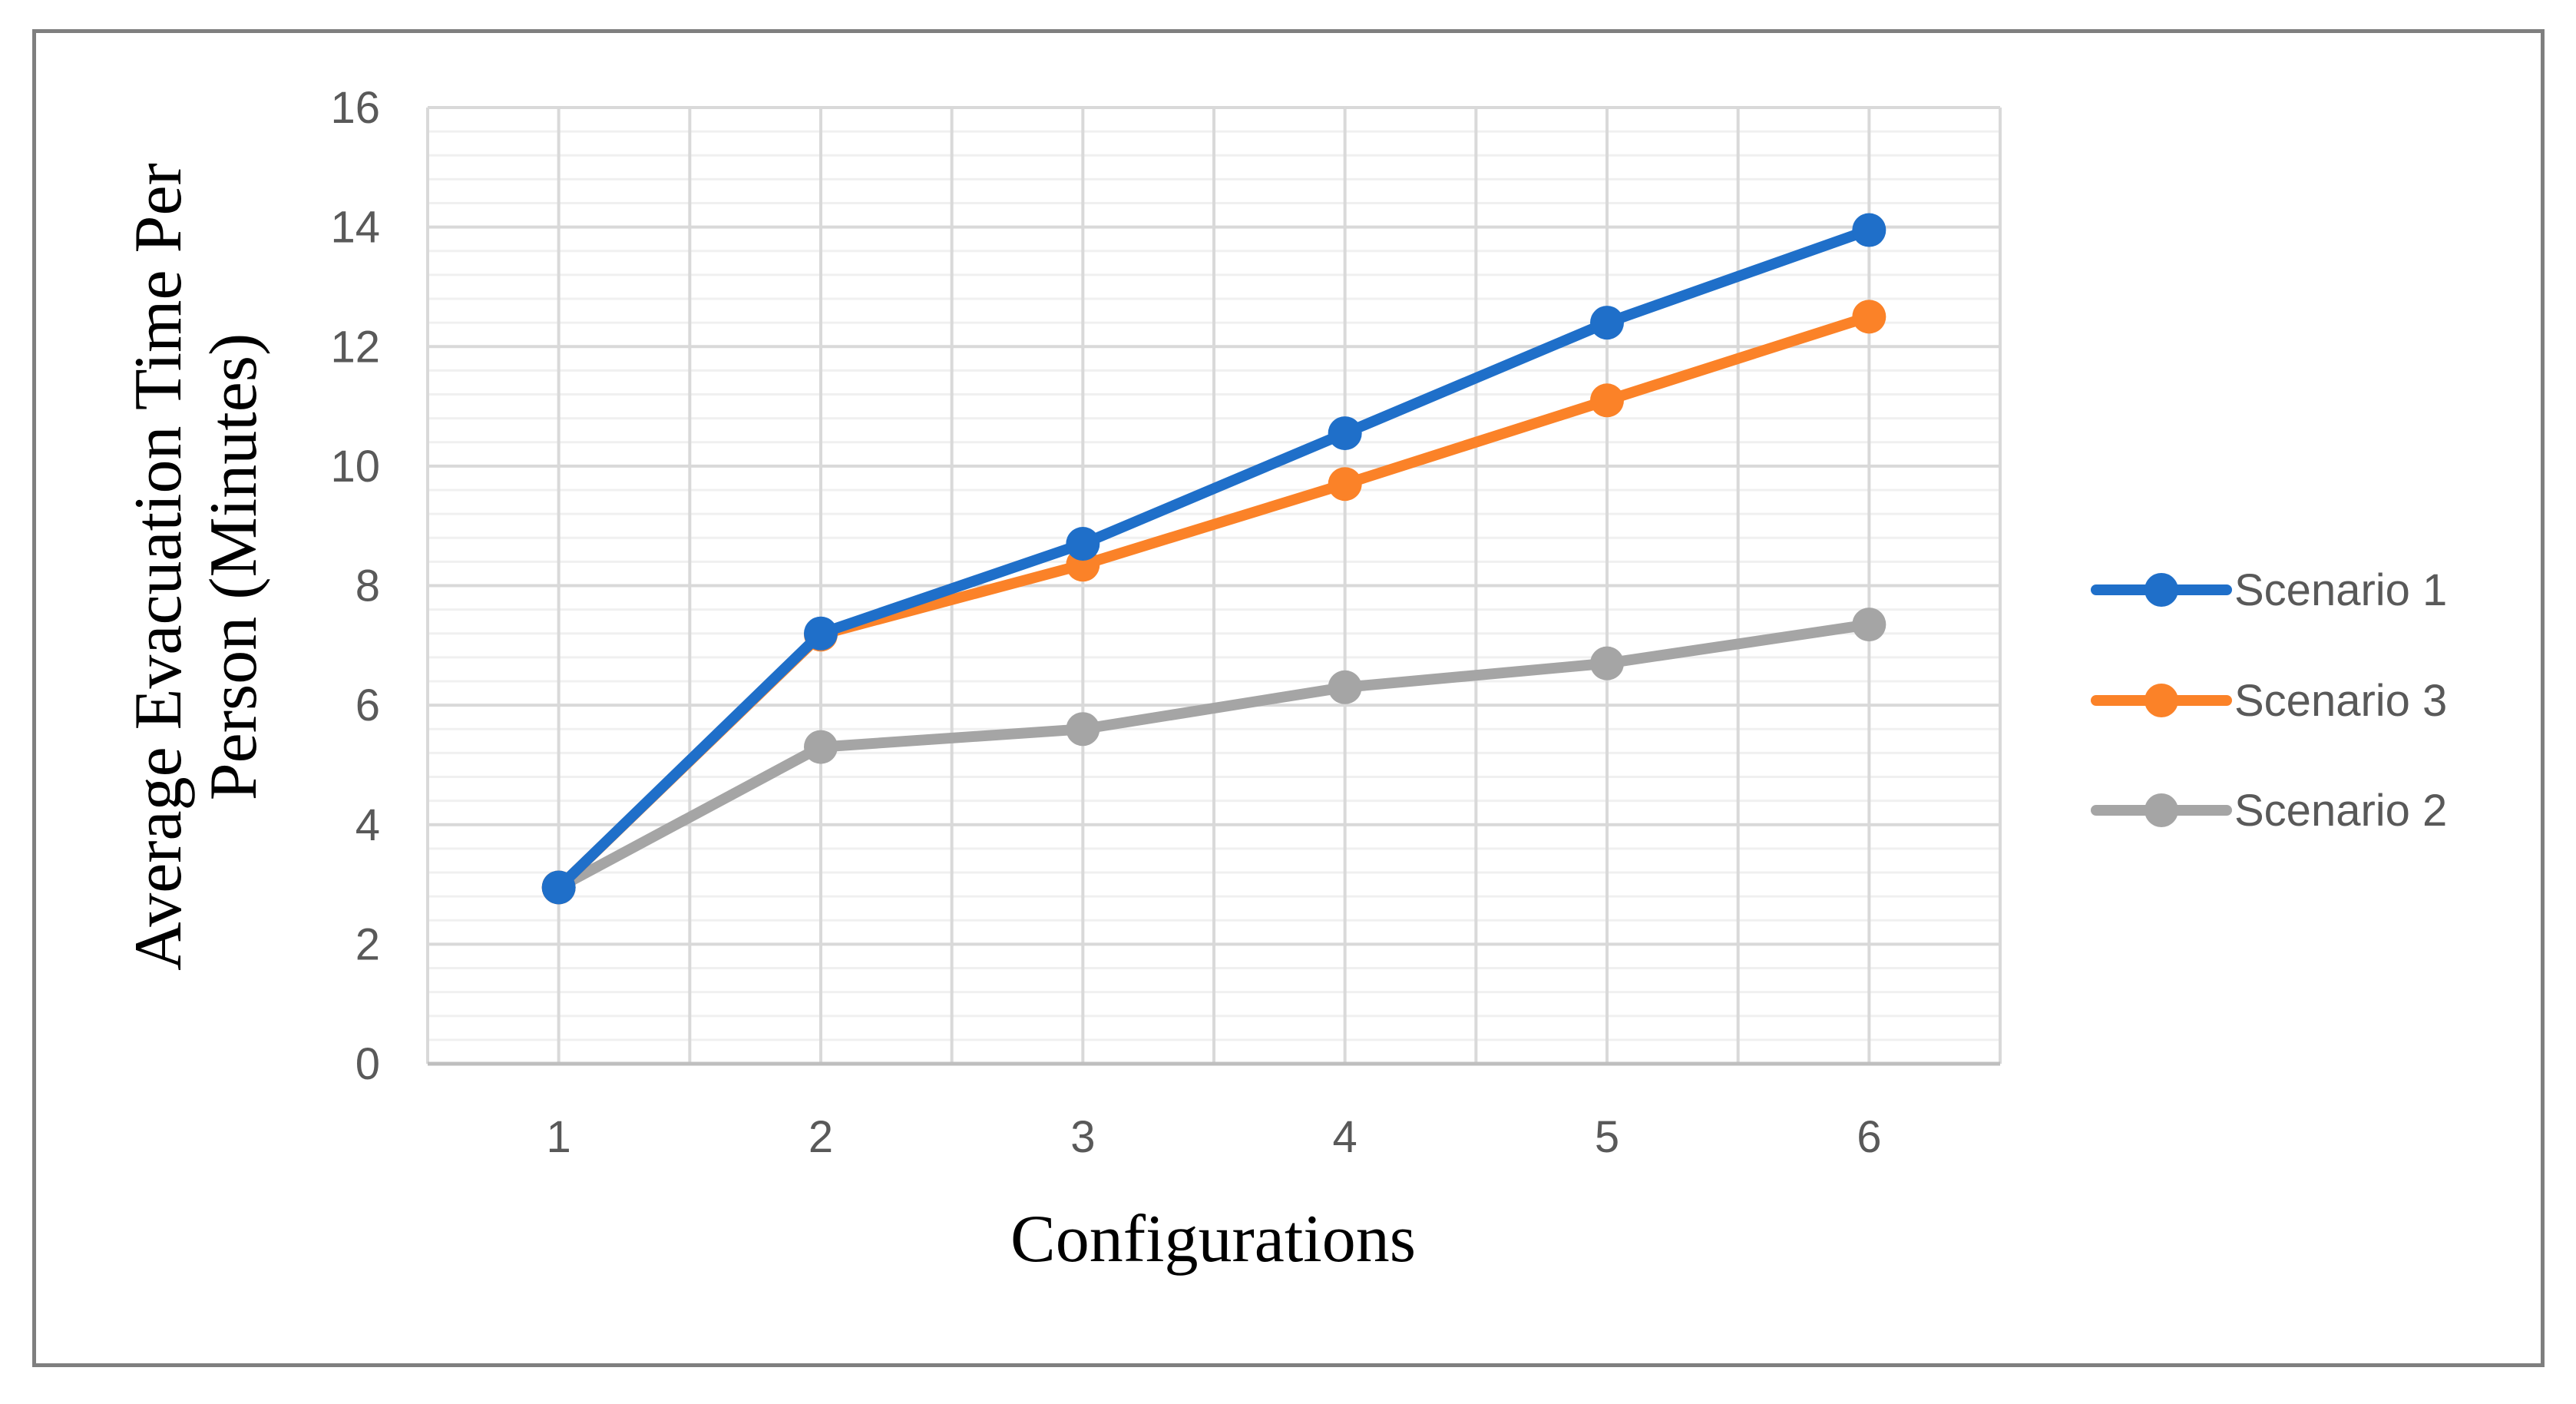  Describe the element at coordinates (2340, 590) in the screenshot. I see `legend-scenario-1-label: Scenario 1` at that location.